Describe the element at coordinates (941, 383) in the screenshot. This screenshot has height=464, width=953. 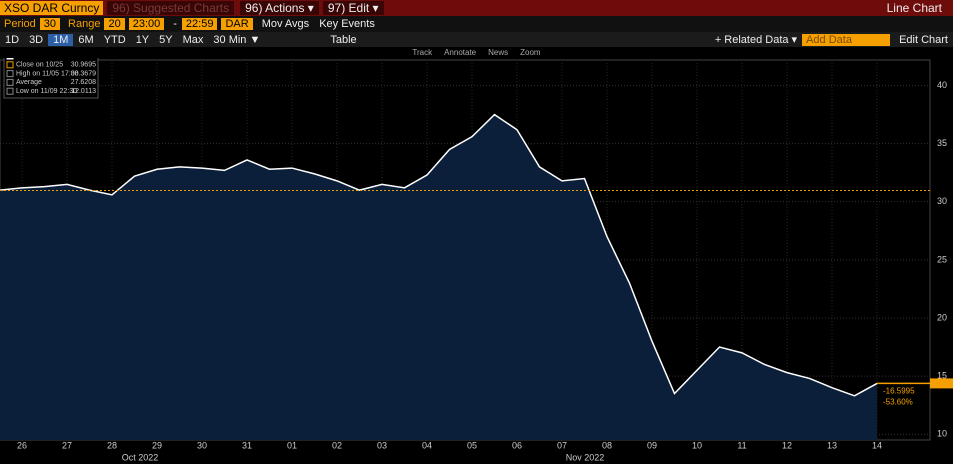
I see `last-value-tag` at that location.